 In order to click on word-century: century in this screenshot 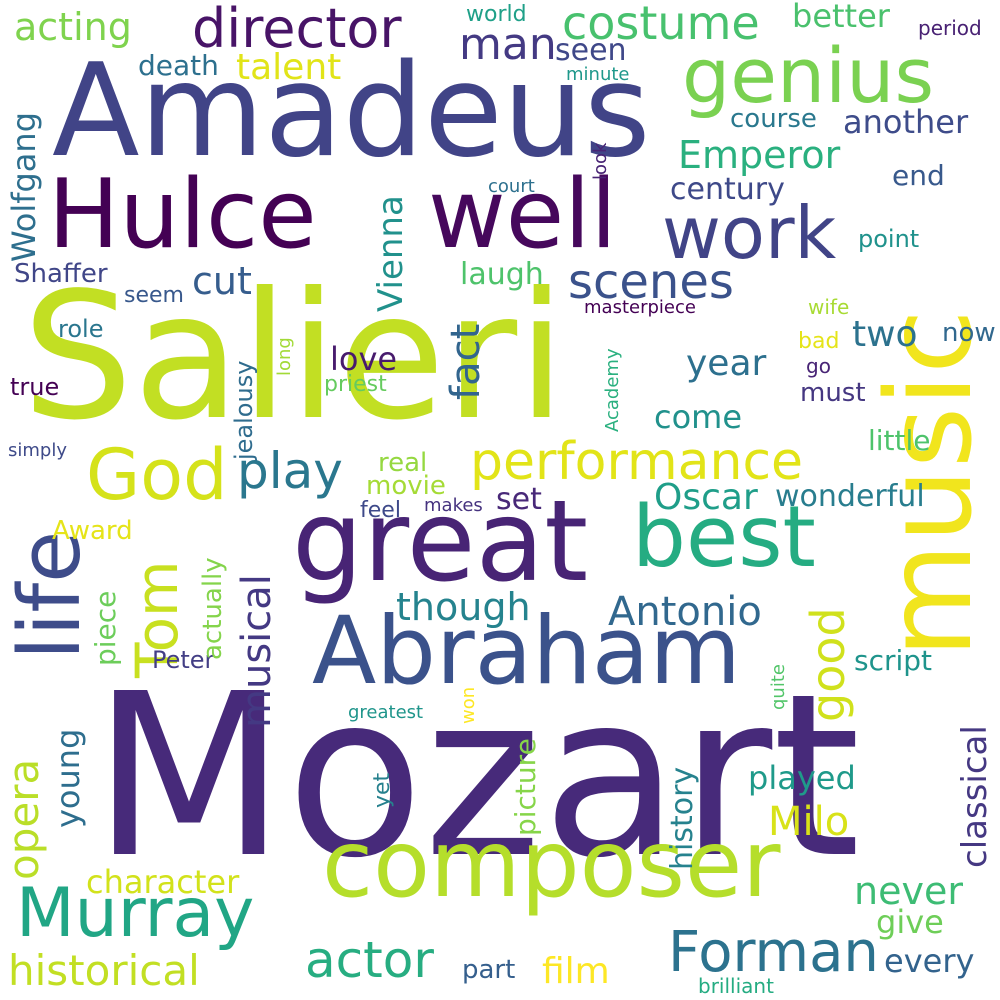, I will do `click(727, 189)`.